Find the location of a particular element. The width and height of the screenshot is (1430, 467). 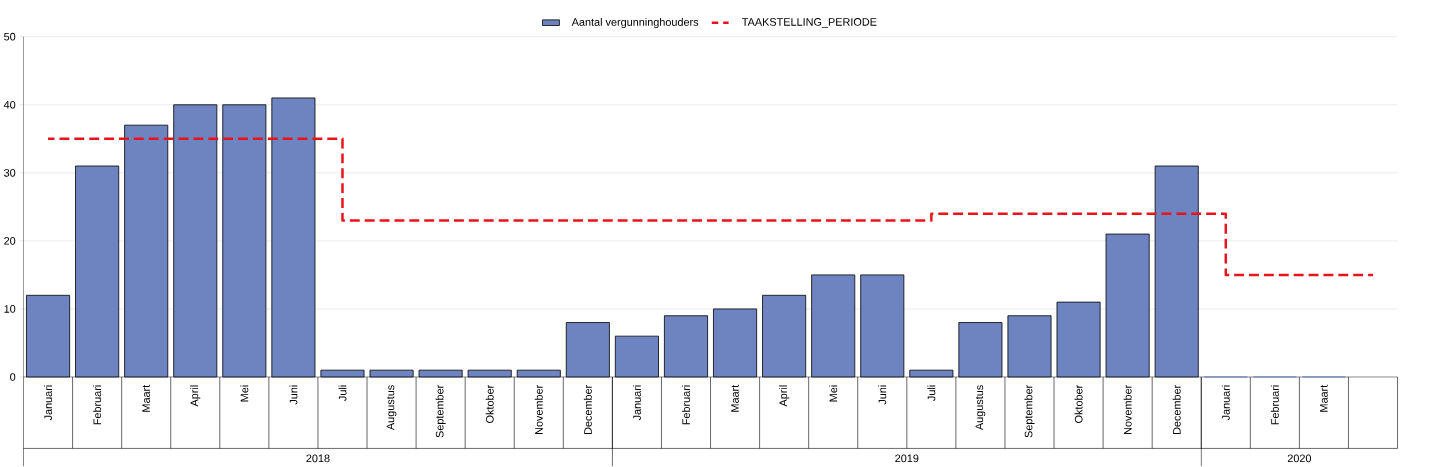

text: 2018 is located at coordinates (318, 458).